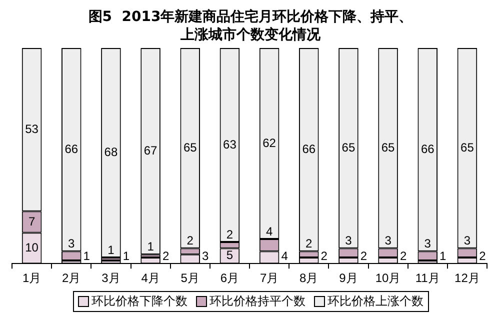 The height and width of the screenshot is (325, 501). Describe the element at coordinates (190, 278) in the screenshot. I see `x-tick-label: 5月` at that location.